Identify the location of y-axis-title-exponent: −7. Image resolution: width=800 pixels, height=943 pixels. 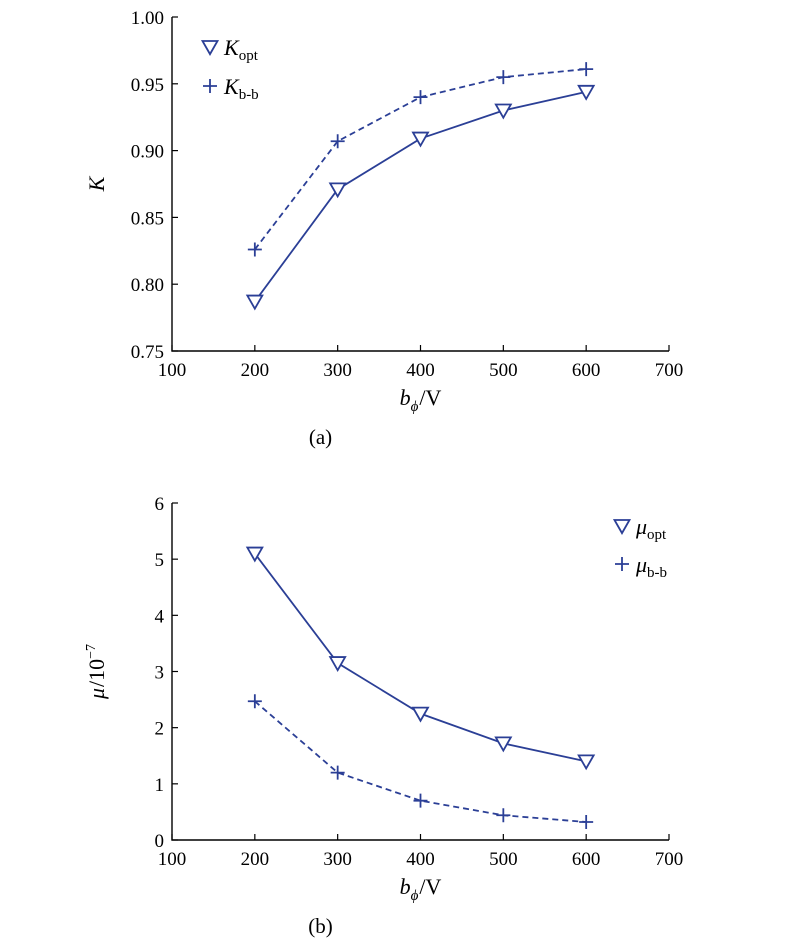
(91, 651).